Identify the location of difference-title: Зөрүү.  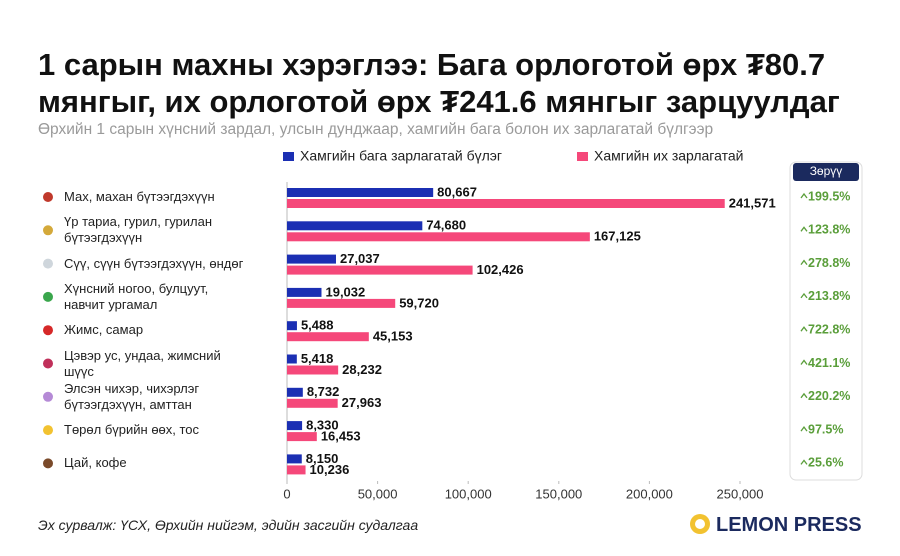
(826, 171).